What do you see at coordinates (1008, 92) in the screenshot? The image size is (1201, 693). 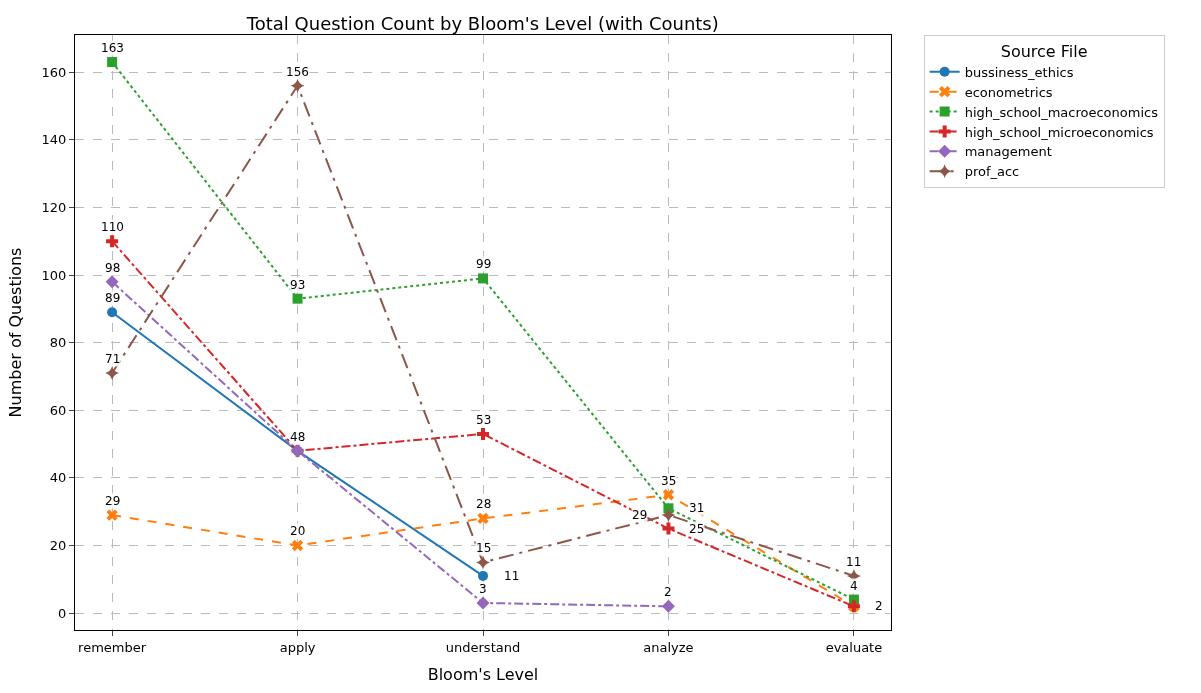 I see `legend-label: econometrics` at bounding box center [1008, 92].